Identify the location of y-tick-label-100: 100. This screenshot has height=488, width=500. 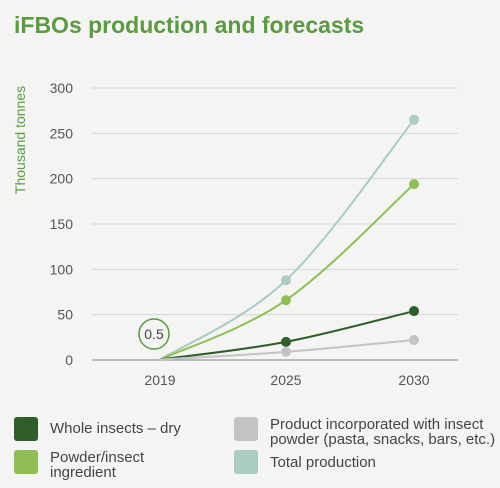
(62, 269).